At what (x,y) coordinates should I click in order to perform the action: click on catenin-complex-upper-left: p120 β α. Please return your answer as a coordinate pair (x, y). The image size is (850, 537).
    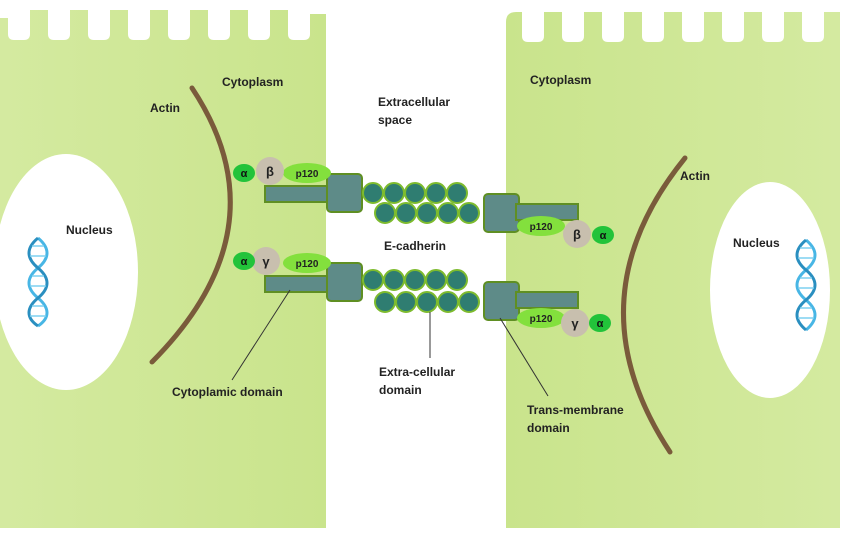
    Looking at the image, I should click on (282, 171).